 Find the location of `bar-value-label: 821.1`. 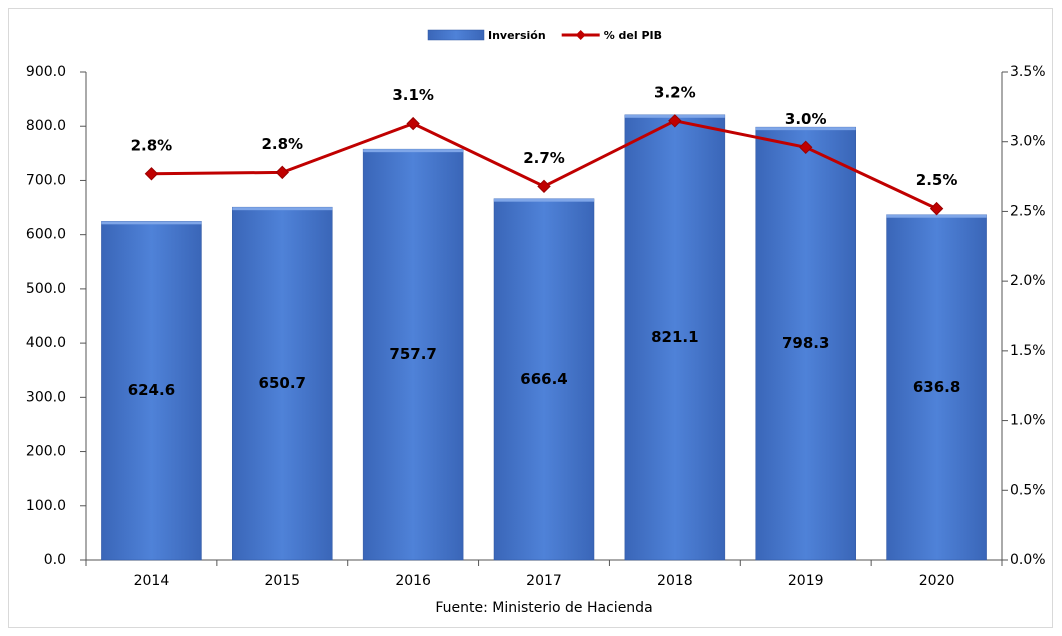

bar-value-label: 821.1 is located at coordinates (674, 337).